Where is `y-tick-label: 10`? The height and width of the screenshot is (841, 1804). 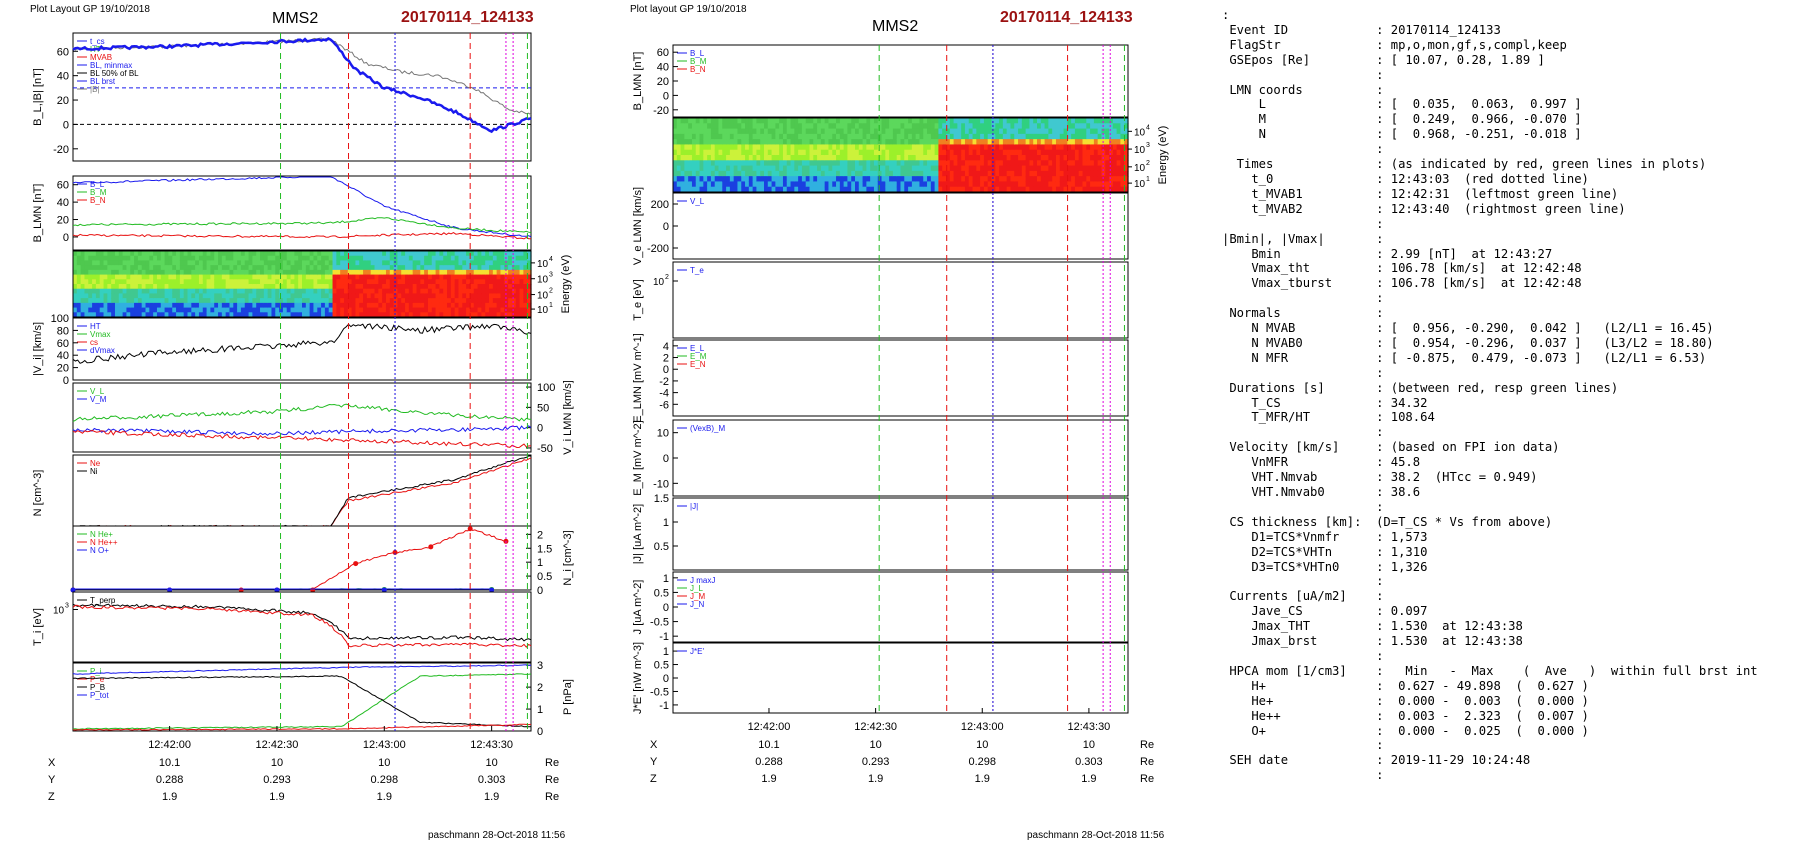
y-tick-label: 10 is located at coordinates (543, 264).